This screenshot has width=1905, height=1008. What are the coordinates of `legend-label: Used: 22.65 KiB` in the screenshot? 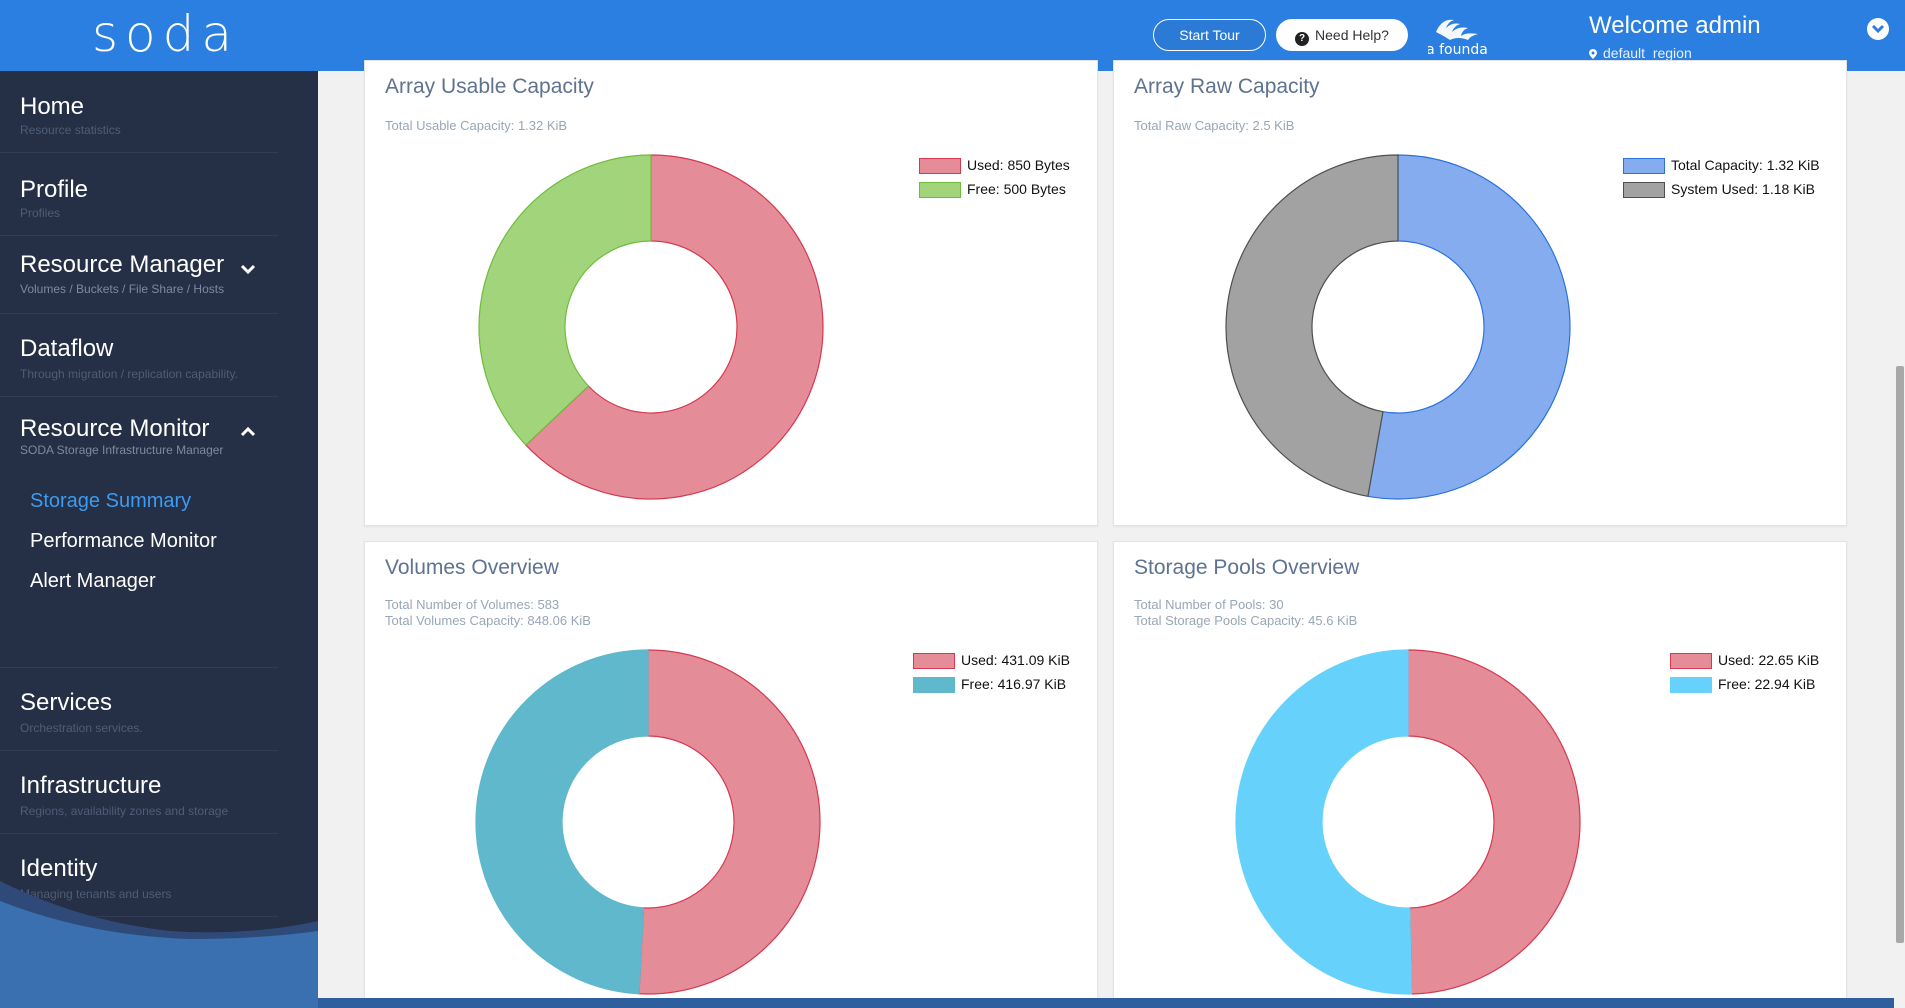 It's located at (1769, 660).